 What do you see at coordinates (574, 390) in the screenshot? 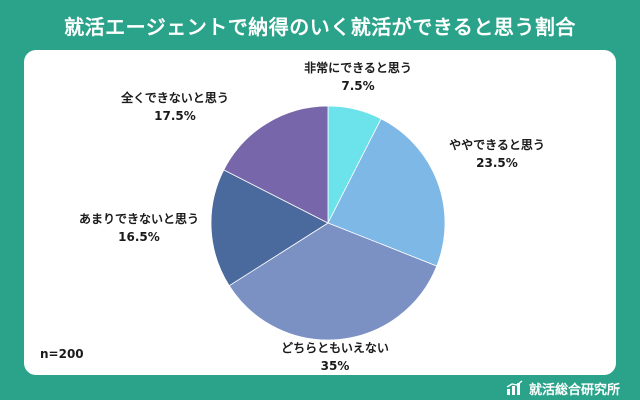
I see `brand-name: 就活総合研究所` at bounding box center [574, 390].